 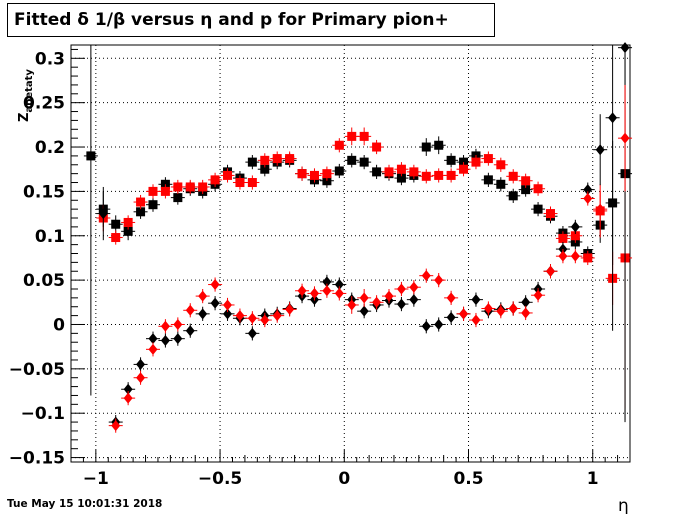 I want to click on x-tick-label: −0.5, so click(x=220, y=479).